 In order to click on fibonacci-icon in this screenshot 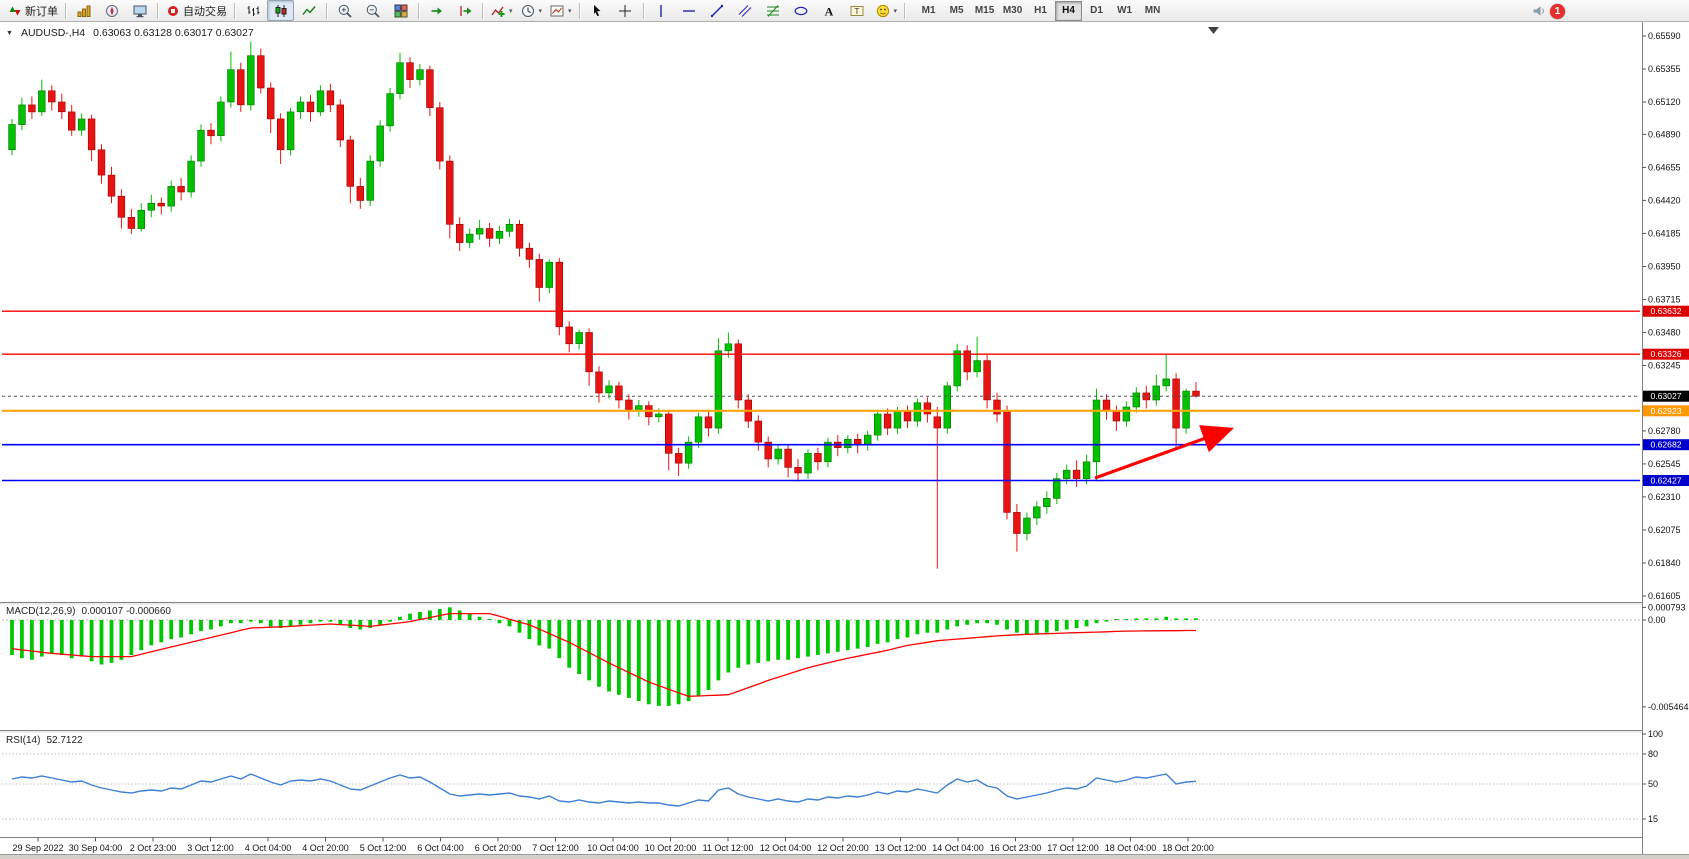, I will do `click(773, 11)`.